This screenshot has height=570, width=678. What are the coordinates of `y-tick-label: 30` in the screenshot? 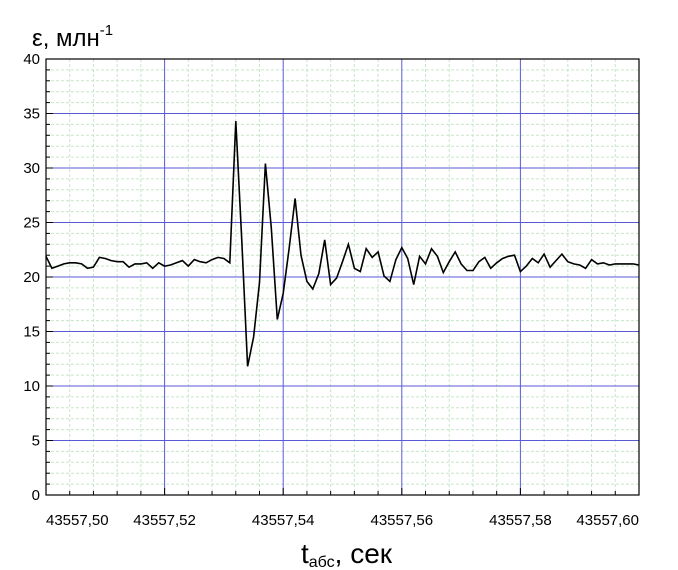 It's located at (31, 168).